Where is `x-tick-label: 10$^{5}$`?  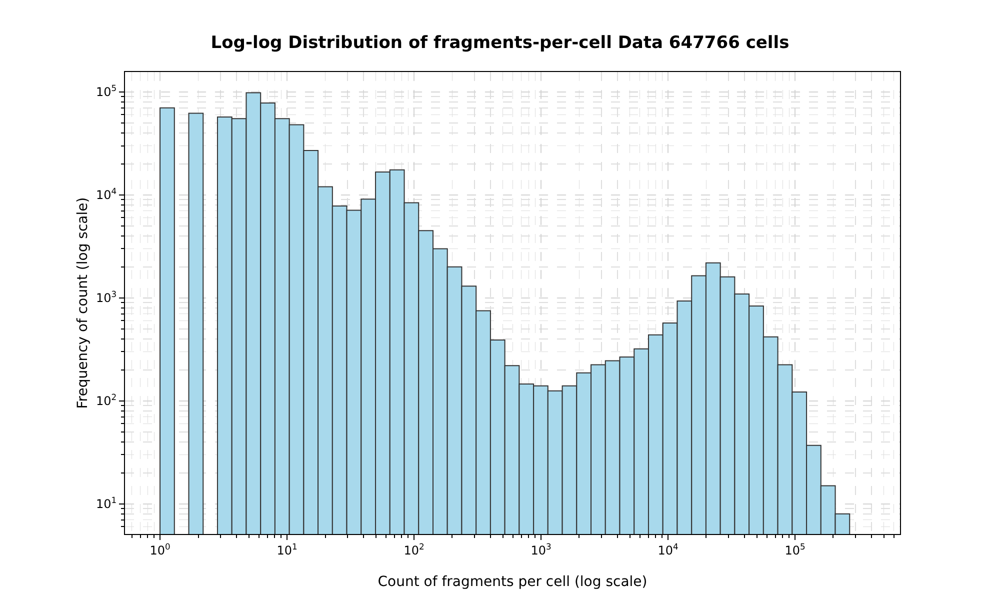
x-tick-label: 10$^{5}$ is located at coordinates (795, 549).